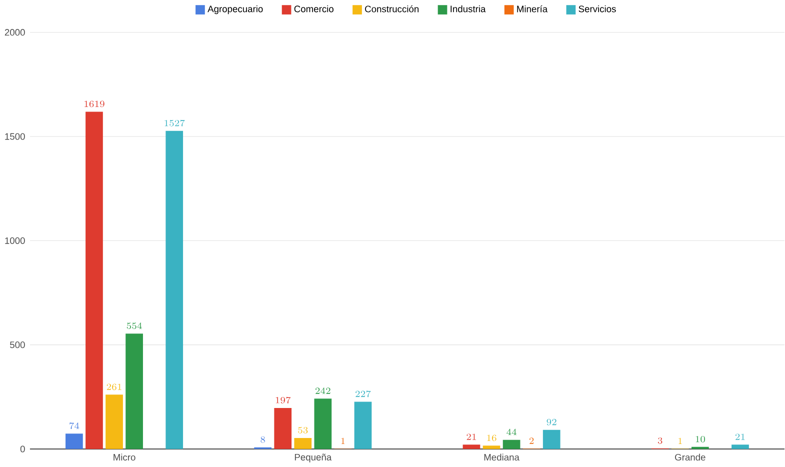 The width and height of the screenshot is (785, 467). What do you see at coordinates (690, 457) in the screenshot?
I see `x-tick-label: Grande` at bounding box center [690, 457].